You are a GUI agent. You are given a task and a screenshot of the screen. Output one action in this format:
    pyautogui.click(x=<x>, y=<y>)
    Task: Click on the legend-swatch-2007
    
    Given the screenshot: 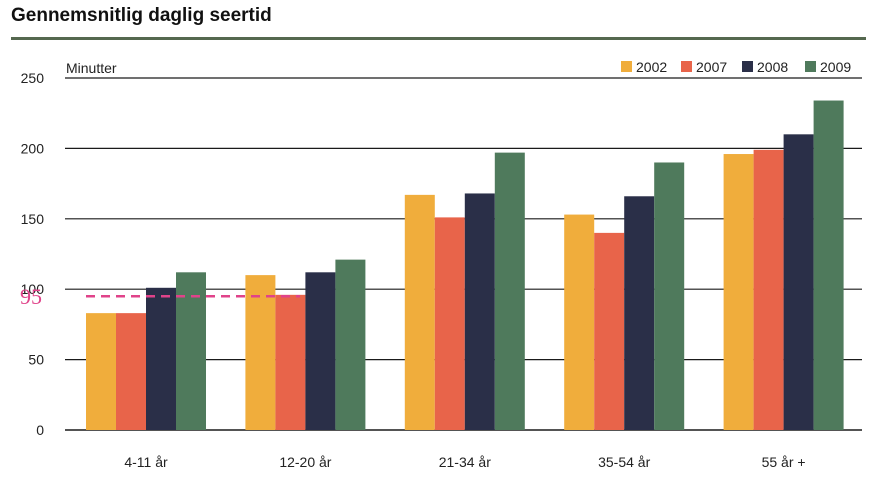 What is the action you would take?
    pyautogui.click(x=686, y=66)
    